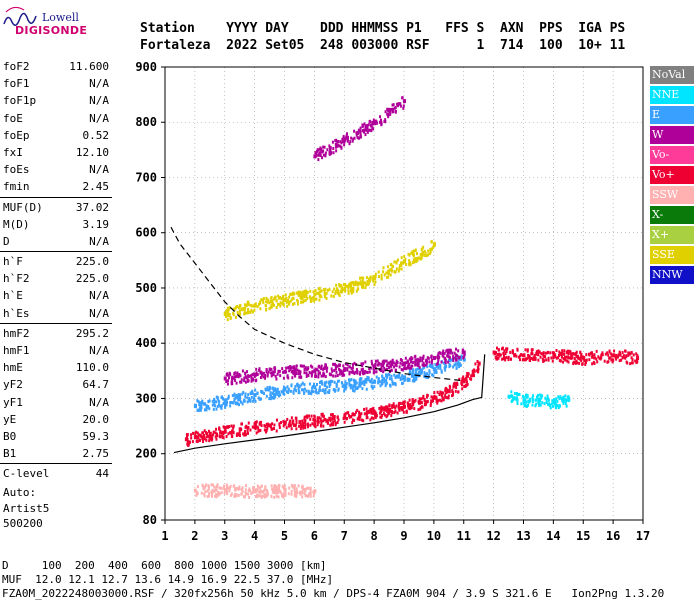 The height and width of the screenshot is (601, 700). I want to click on legend-item: NNW, so click(672, 275).